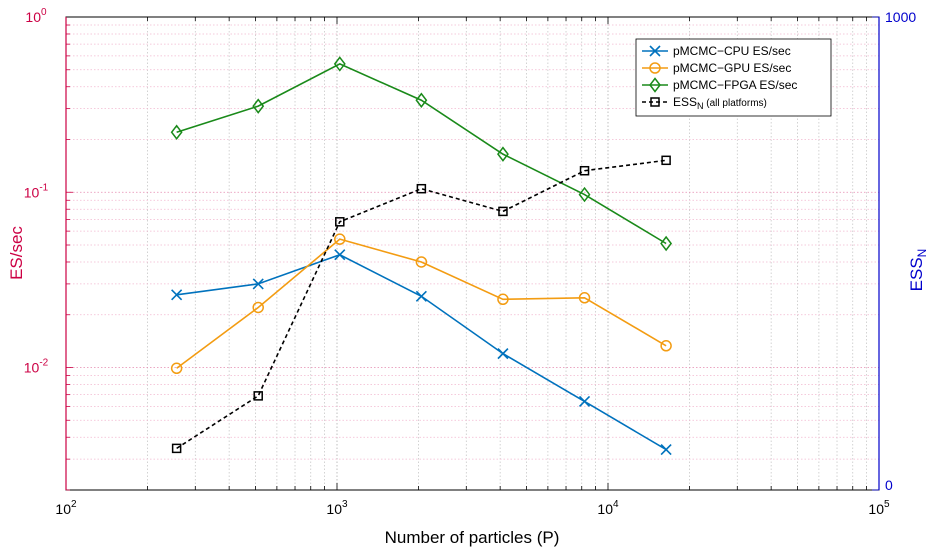 The height and width of the screenshot is (551, 933). I want to click on legend-label: pMCMC−FPGA ES/sec, so click(735, 85).